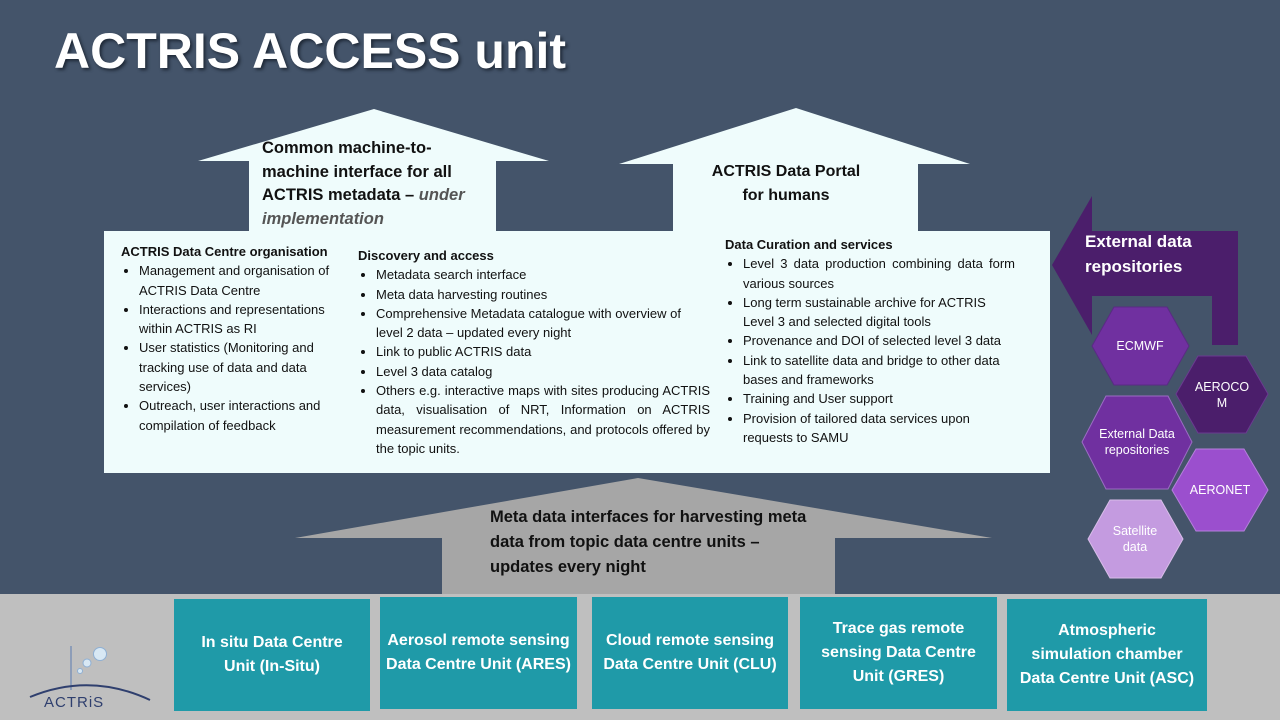 The height and width of the screenshot is (720, 1280). I want to click on right-arrow-label: ACTRIS Data Portal for humans, so click(786, 183).